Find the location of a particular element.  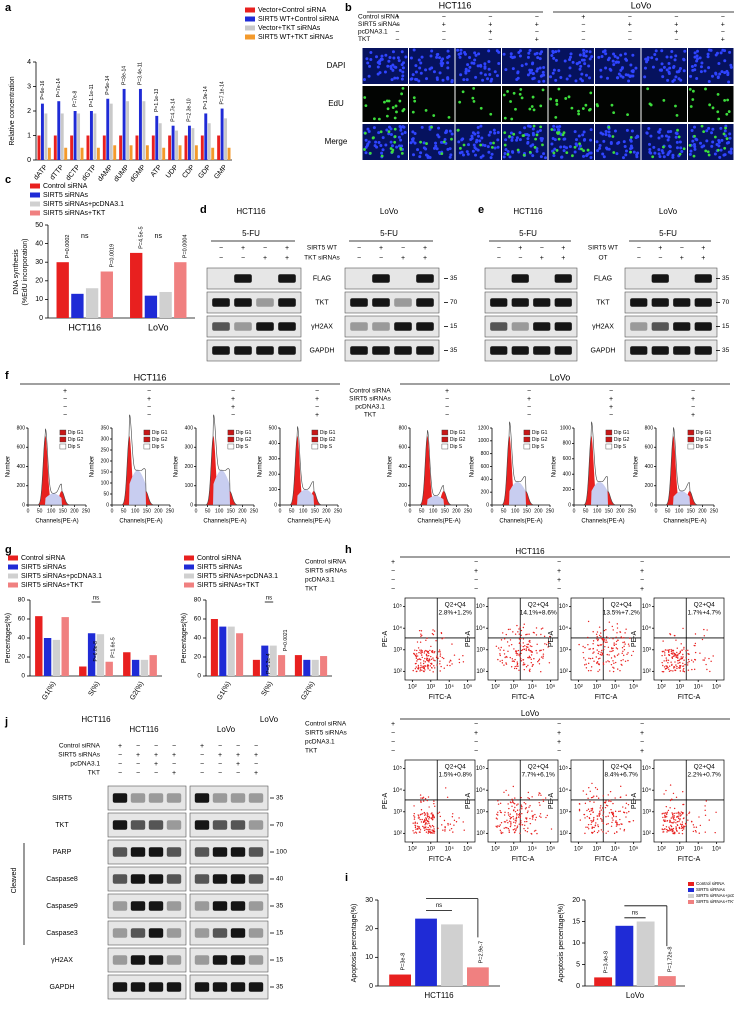

x-tick-label: 100 is located at coordinates (679, 511).